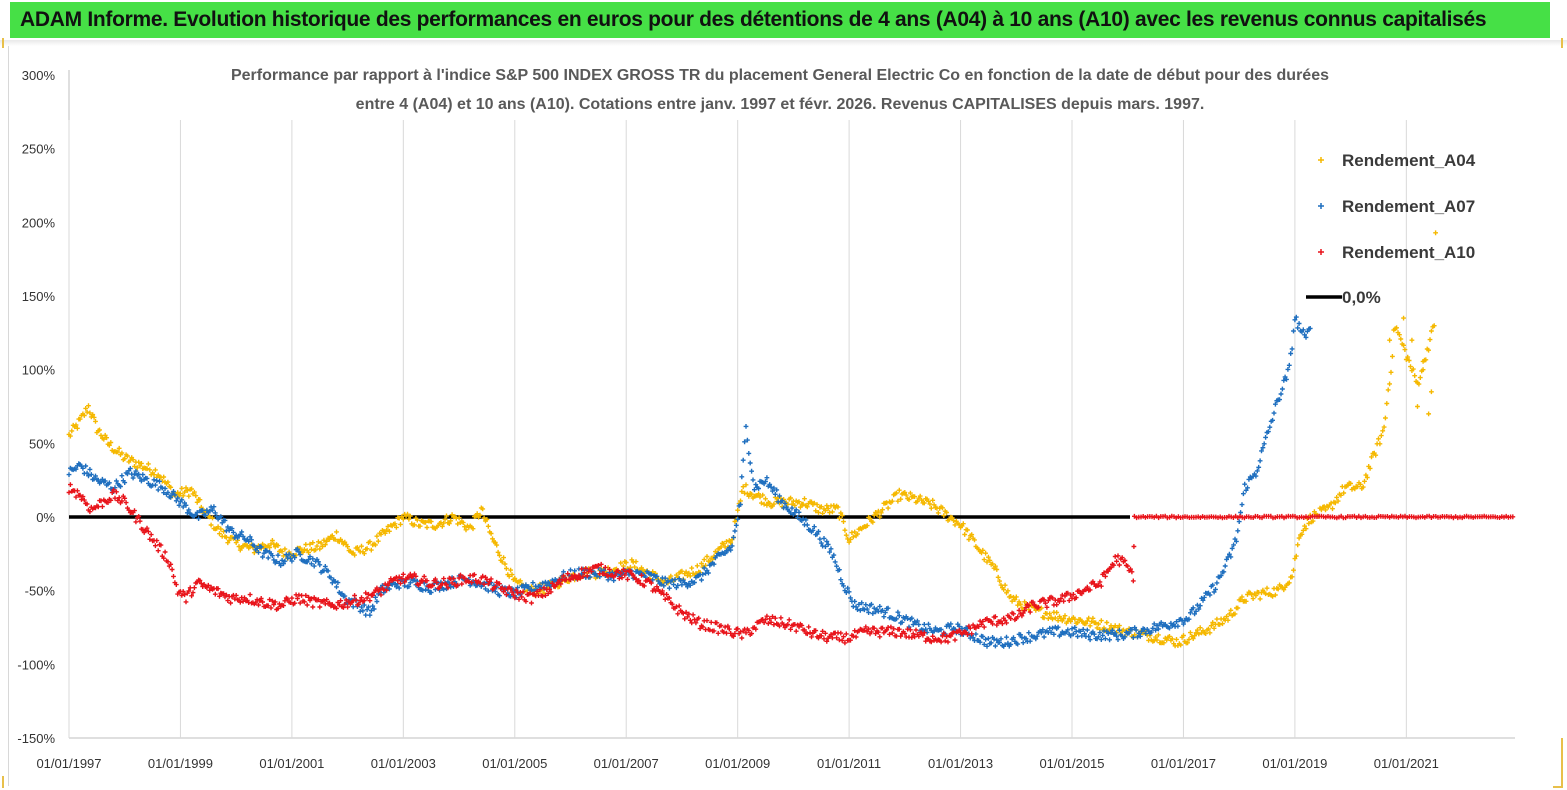 The image size is (1567, 790). What do you see at coordinates (849, 763) in the screenshot?
I see `x-tick-label: 01/01/2011` at bounding box center [849, 763].